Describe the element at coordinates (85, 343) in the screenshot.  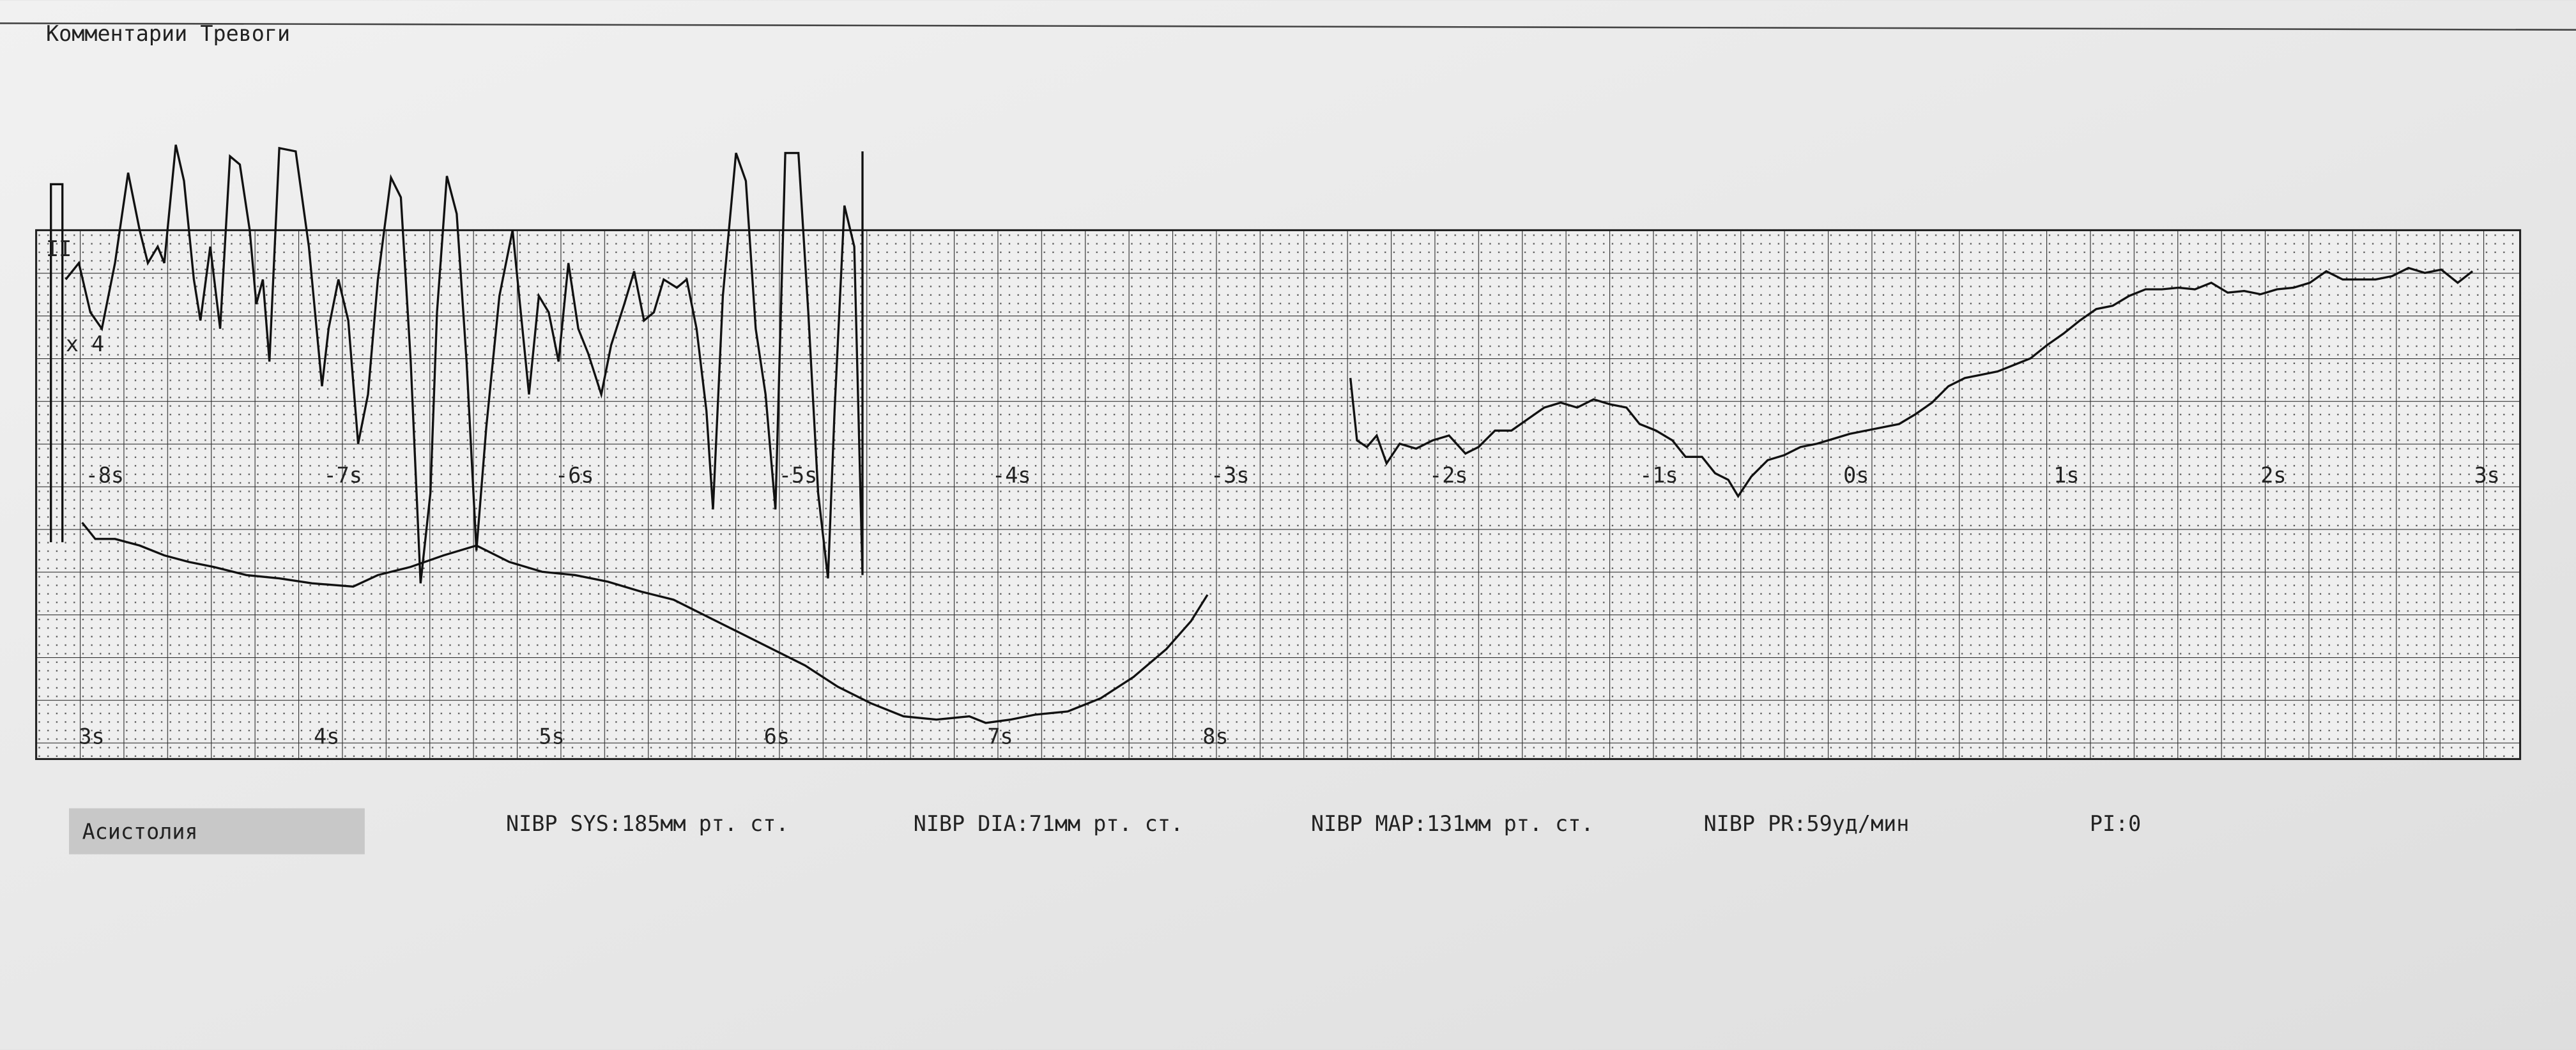
I see `gain-label: x 4` at that location.